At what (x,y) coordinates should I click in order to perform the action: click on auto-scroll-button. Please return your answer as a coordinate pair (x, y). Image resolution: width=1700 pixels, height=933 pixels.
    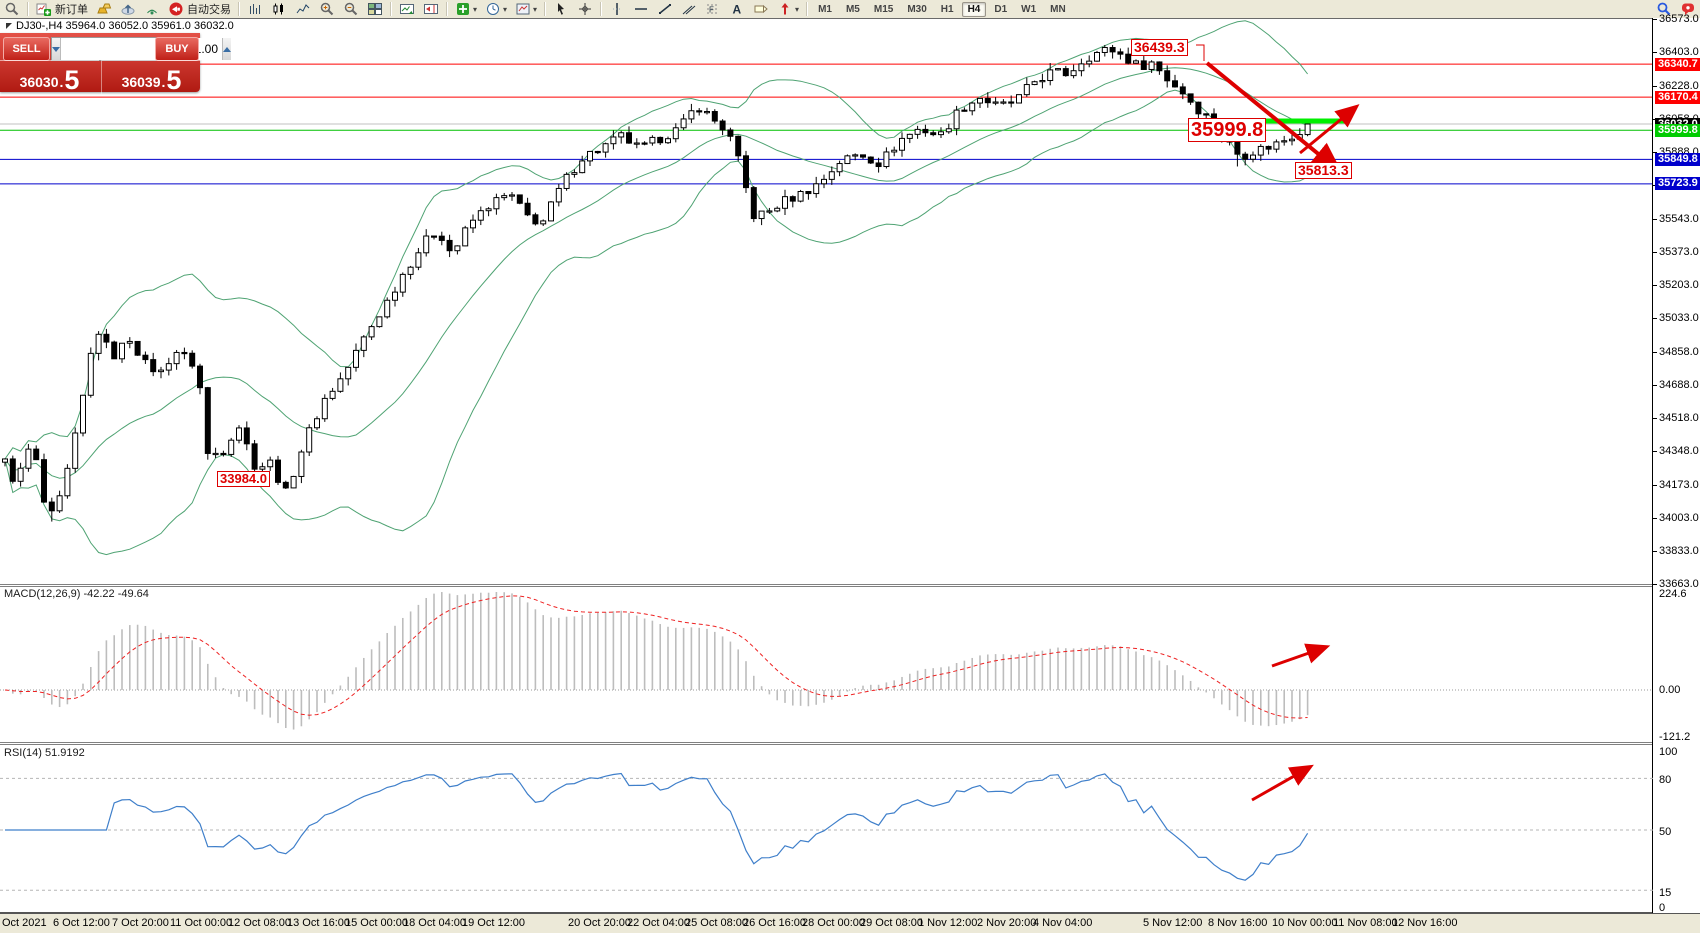
    Looking at the image, I should click on (407, 9).